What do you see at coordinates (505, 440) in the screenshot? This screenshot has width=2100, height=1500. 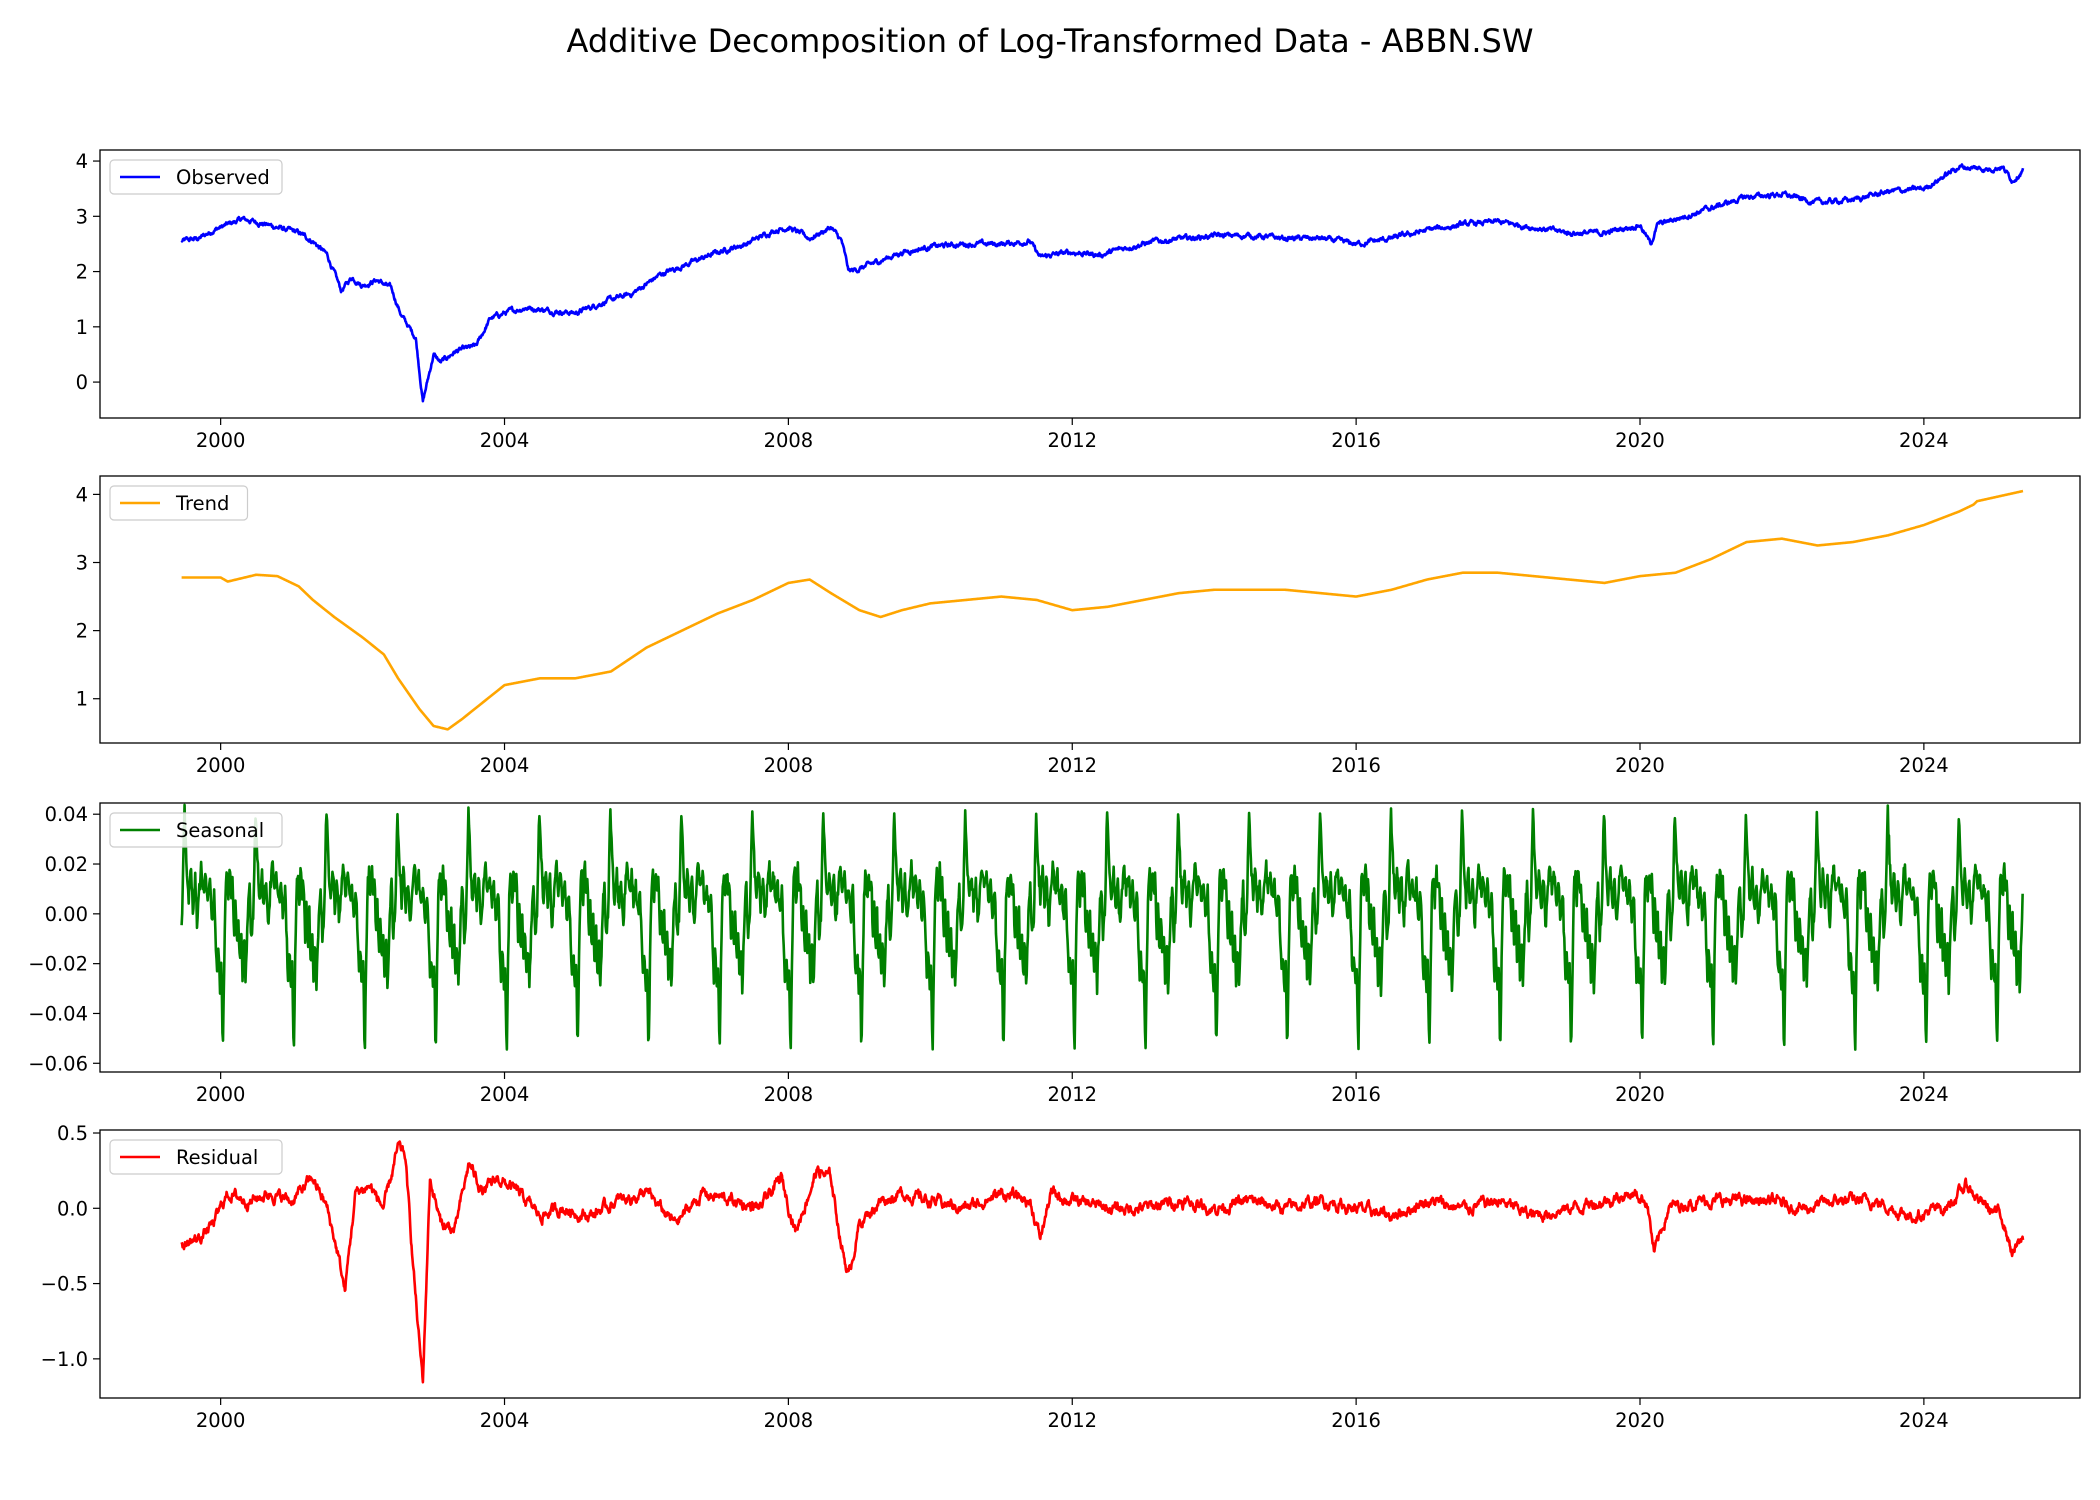 I see `observed-x-tick-label: 2004` at bounding box center [505, 440].